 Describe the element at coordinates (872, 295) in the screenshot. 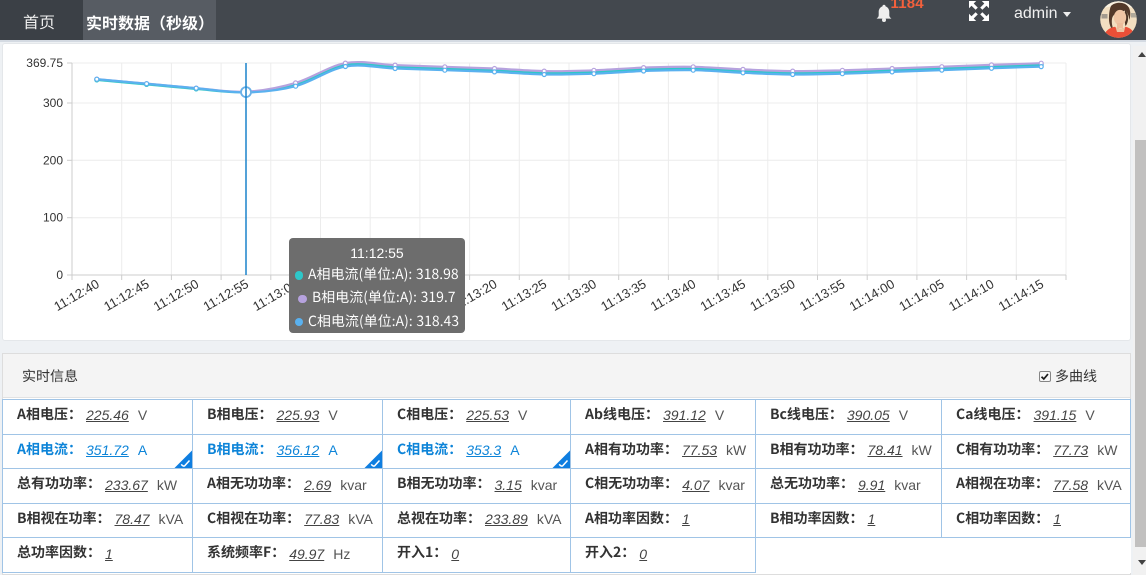

I see `svg-text: 11:14:00` at that location.